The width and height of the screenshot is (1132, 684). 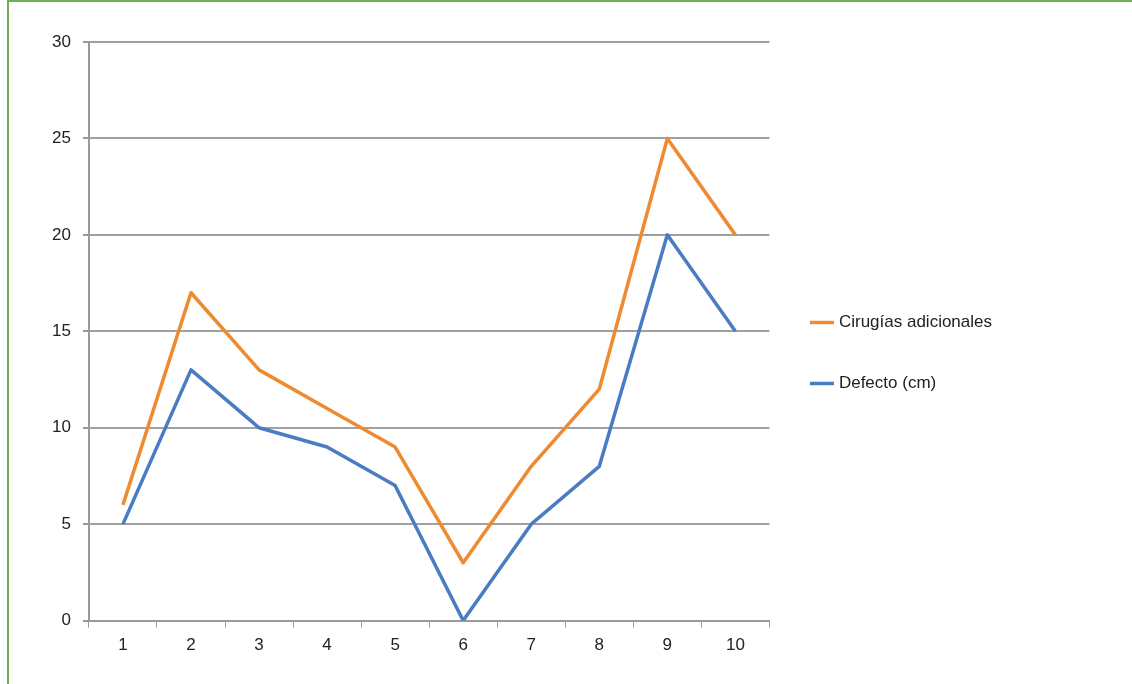 I want to click on x-tick-label: 4, so click(x=327, y=645).